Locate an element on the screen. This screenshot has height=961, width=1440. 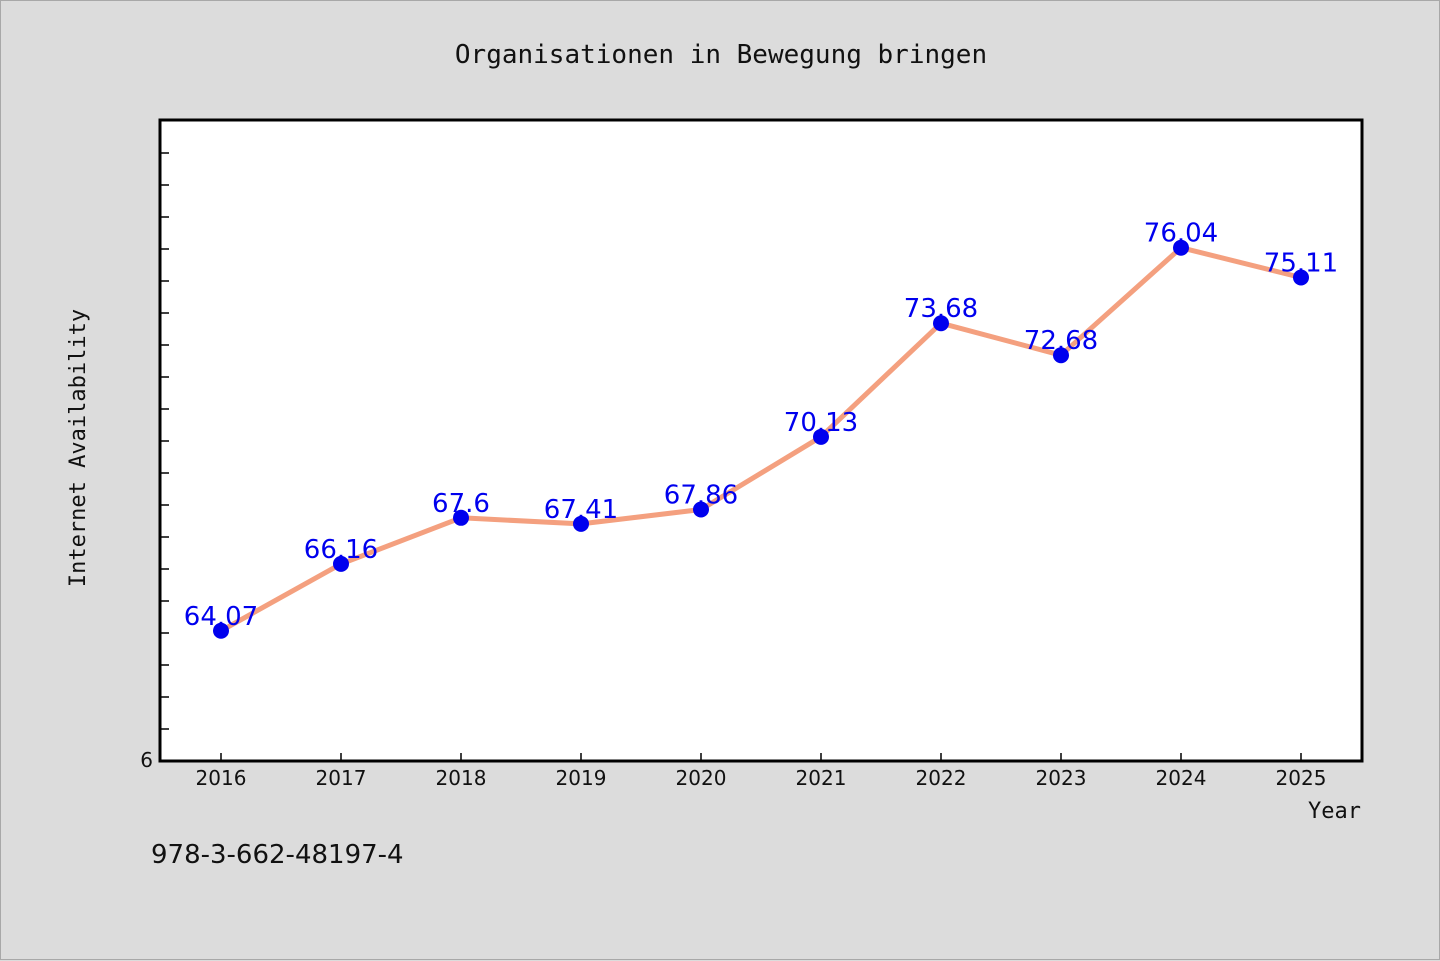
x-tick-label: 2016 is located at coordinates (221, 778).